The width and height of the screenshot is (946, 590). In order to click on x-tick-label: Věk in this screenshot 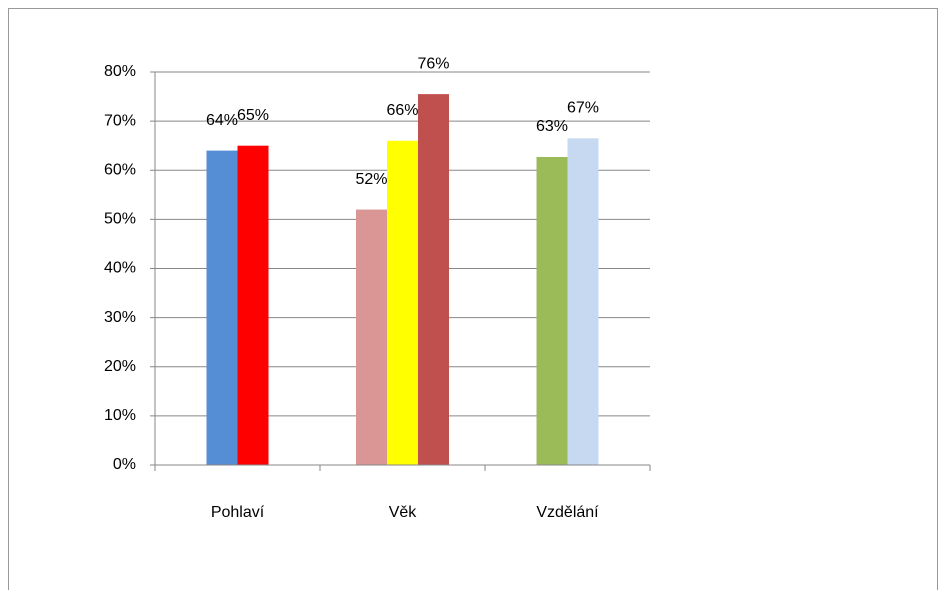, I will do `click(403, 512)`.